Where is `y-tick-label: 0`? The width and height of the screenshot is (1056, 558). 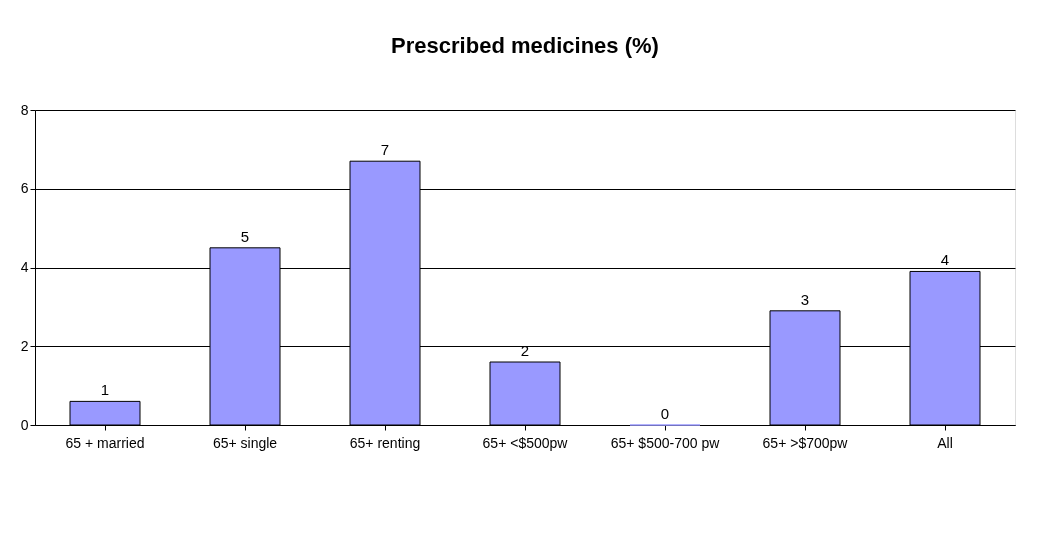
y-tick-label: 0 is located at coordinates (24, 424).